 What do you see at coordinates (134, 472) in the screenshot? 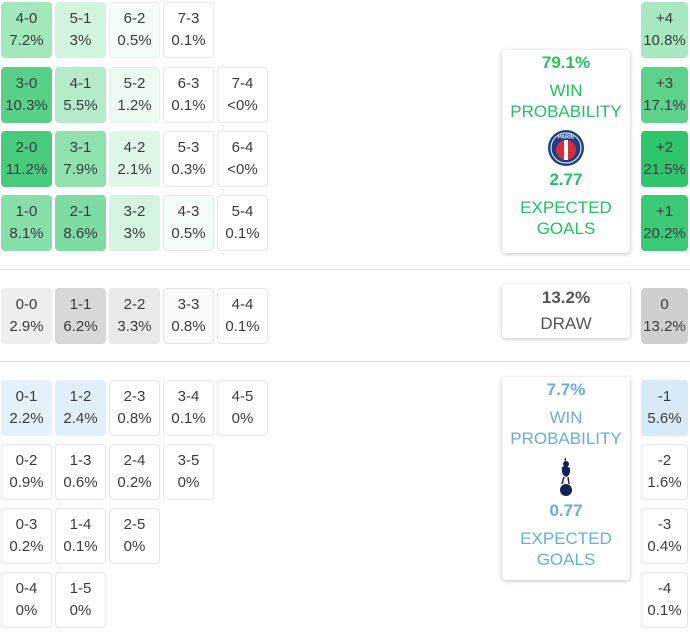
I see `score-cell-2-4: 2-4 0.2%` at bounding box center [134, 472].